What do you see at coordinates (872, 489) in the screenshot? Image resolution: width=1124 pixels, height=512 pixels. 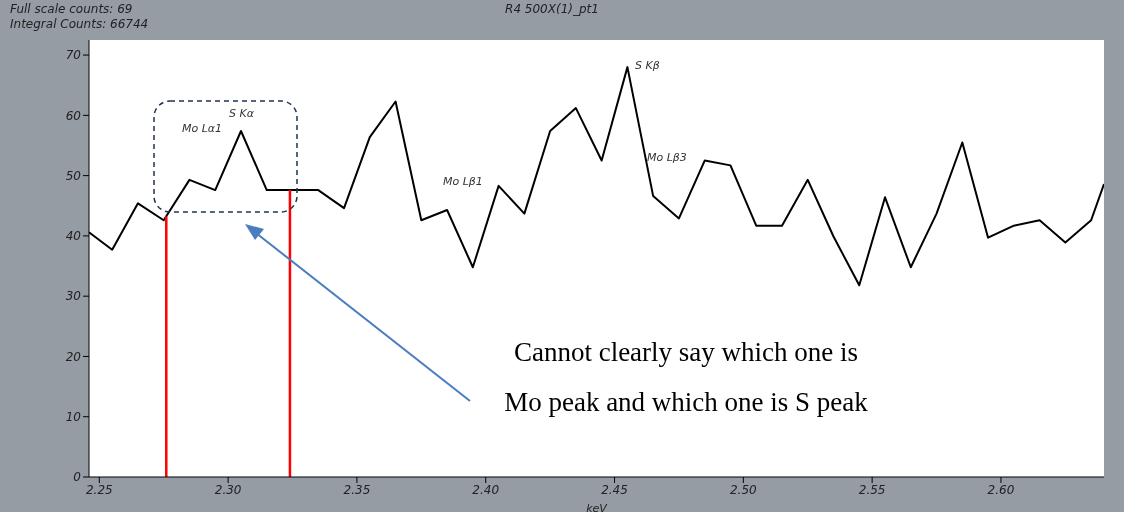 I see `x-tick-label: 2.55` at bounding box center [872, 489].